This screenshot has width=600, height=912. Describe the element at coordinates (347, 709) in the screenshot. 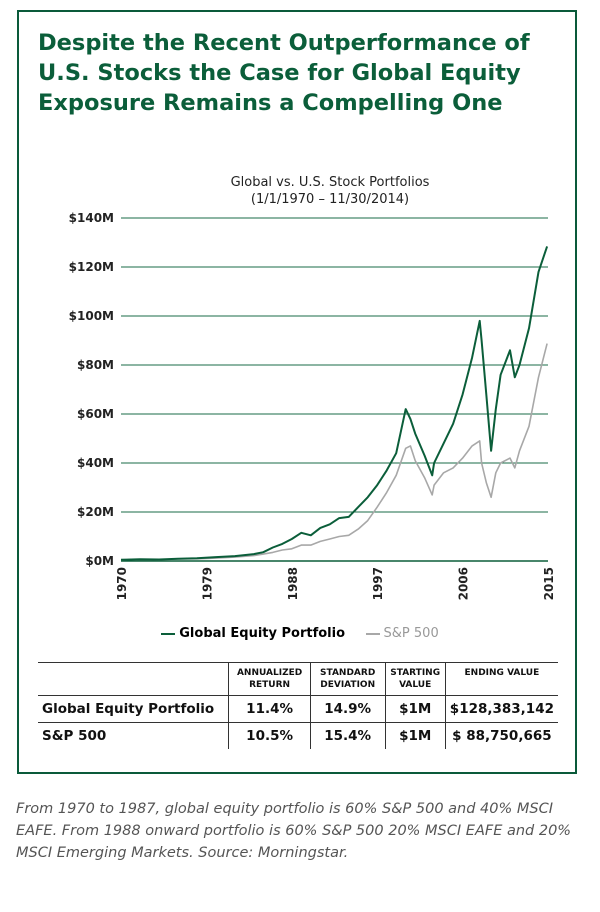

I see `stats-standard-deviation: 14.9%` at that location.